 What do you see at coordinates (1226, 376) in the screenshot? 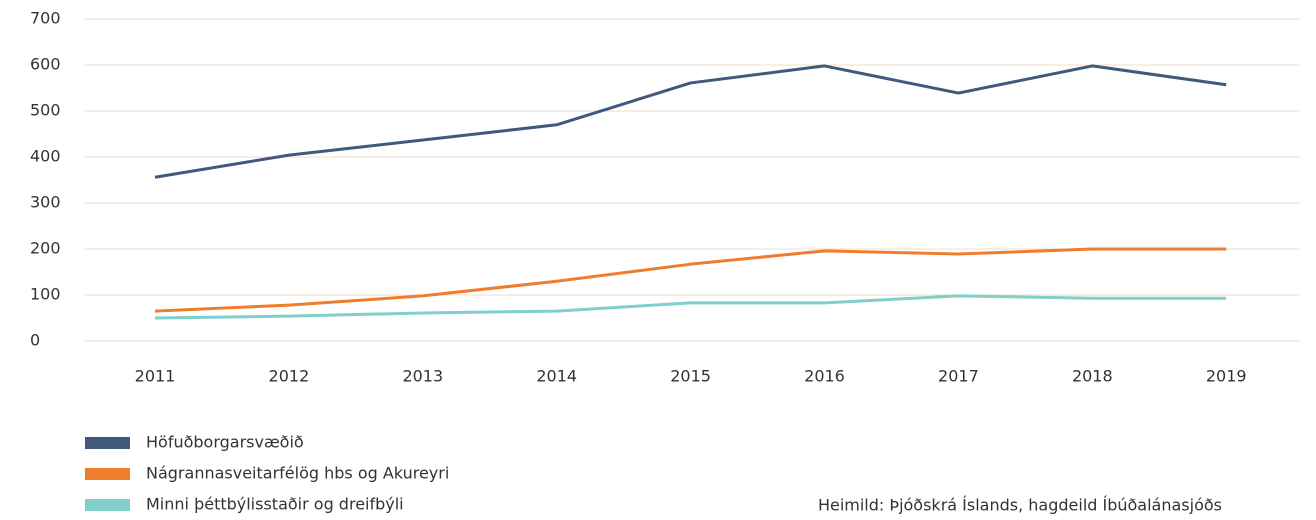
I see `x-tick-label: 2019` at bounding box center [1226, 376].